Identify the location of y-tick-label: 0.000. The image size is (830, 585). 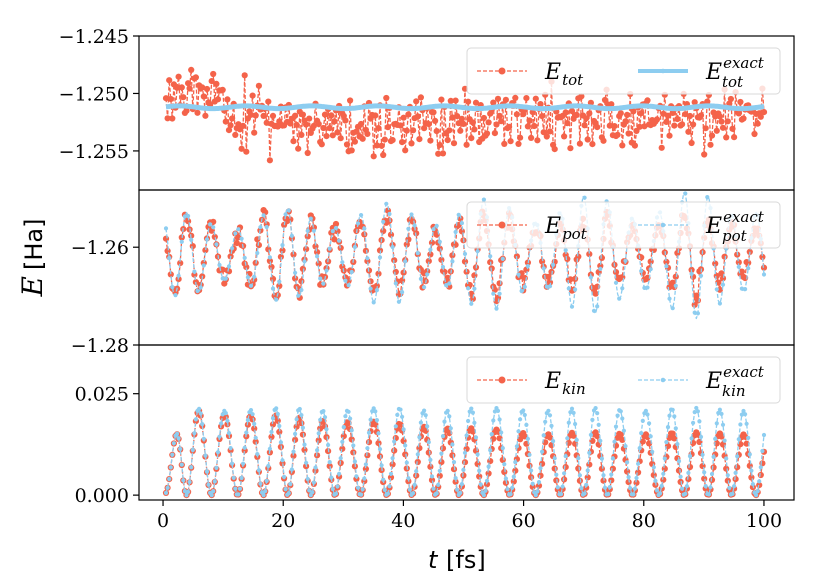
(102, 496).